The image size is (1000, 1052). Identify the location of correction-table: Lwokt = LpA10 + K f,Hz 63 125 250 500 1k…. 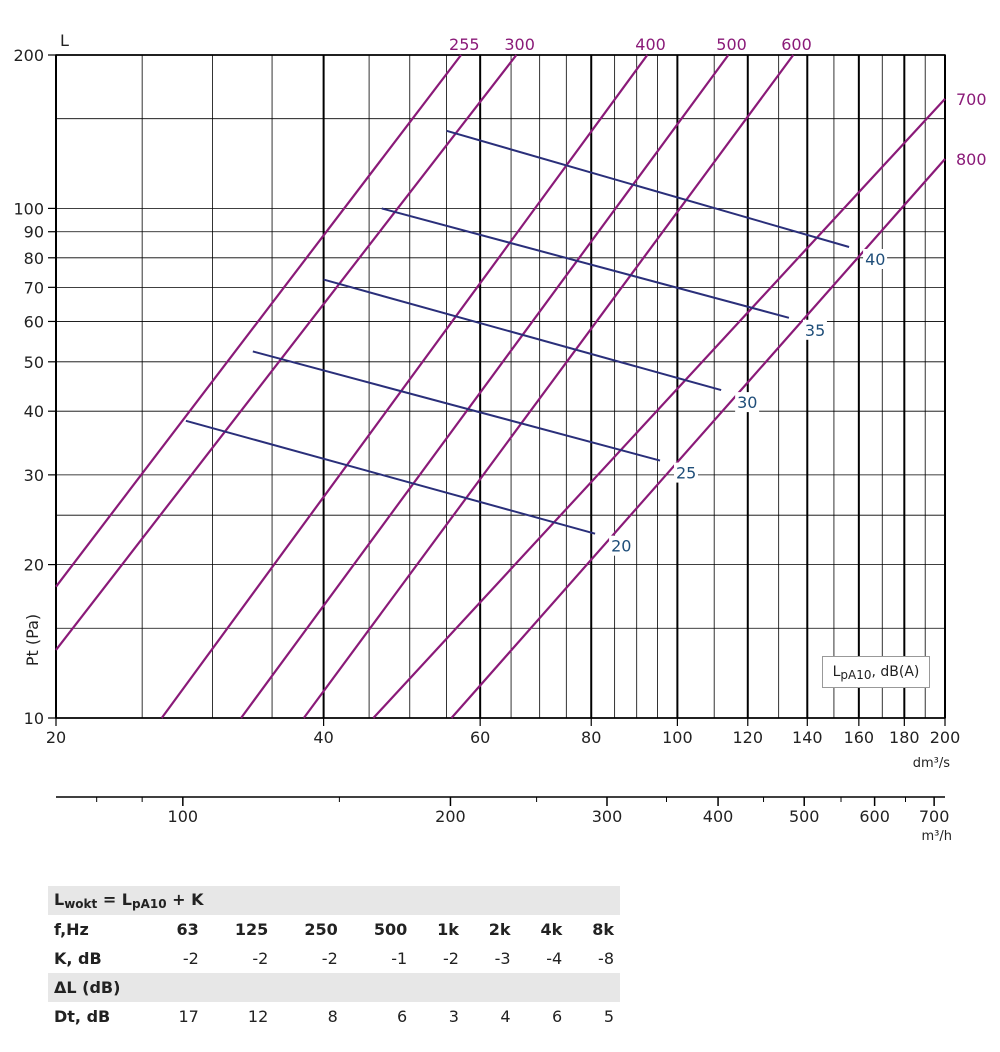
(334, 958).